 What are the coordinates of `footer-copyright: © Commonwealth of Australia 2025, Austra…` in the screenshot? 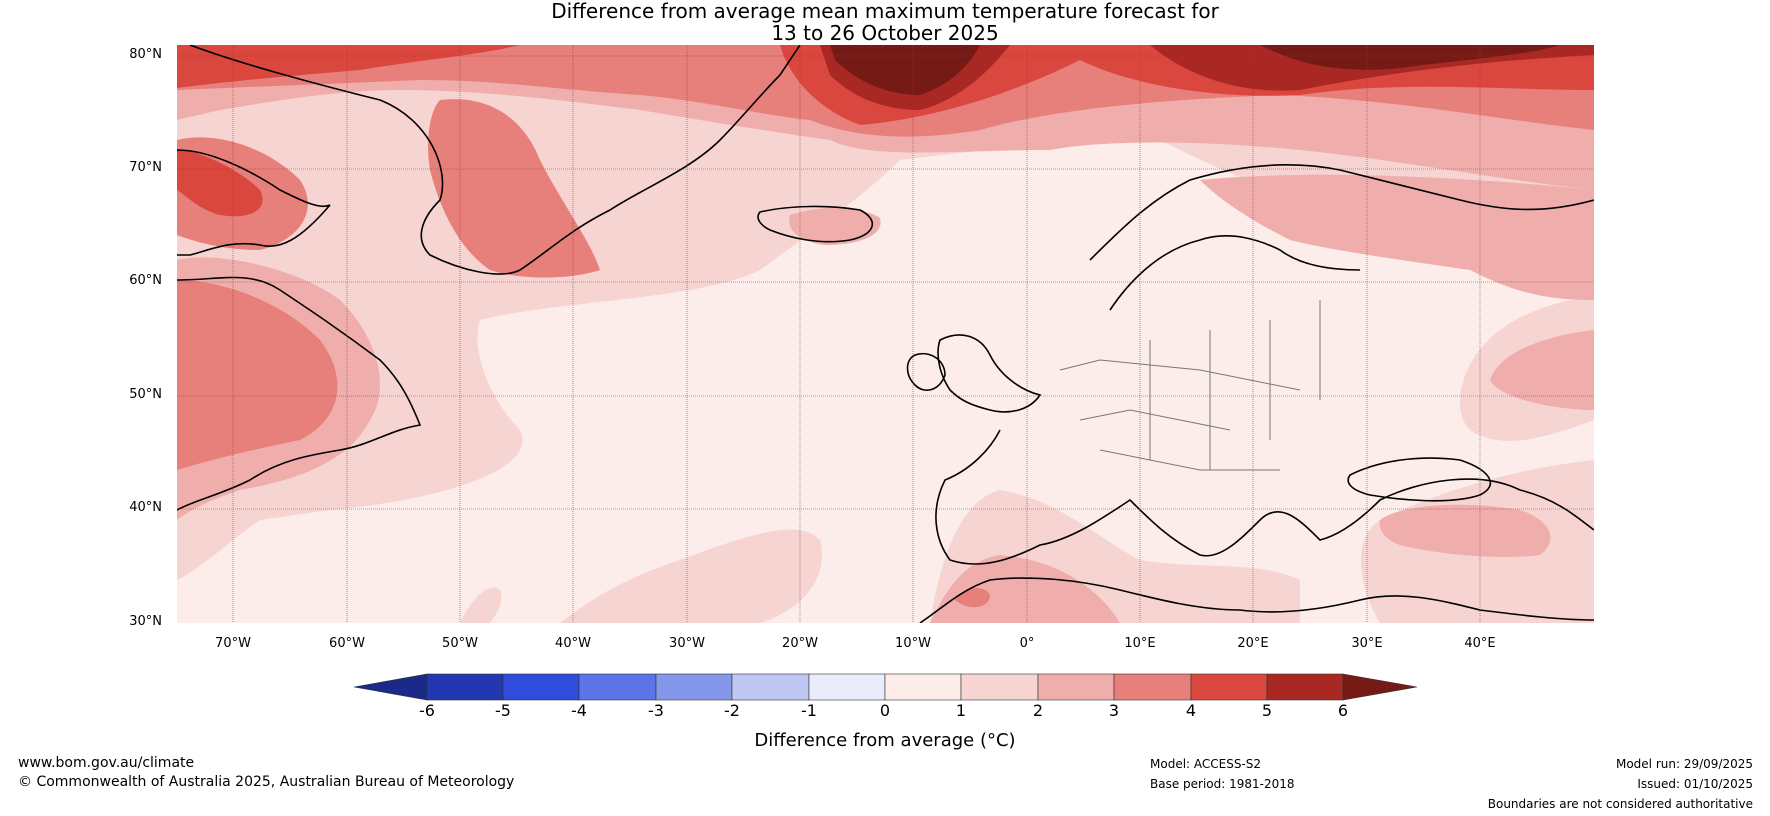 It's located at (266, 782).